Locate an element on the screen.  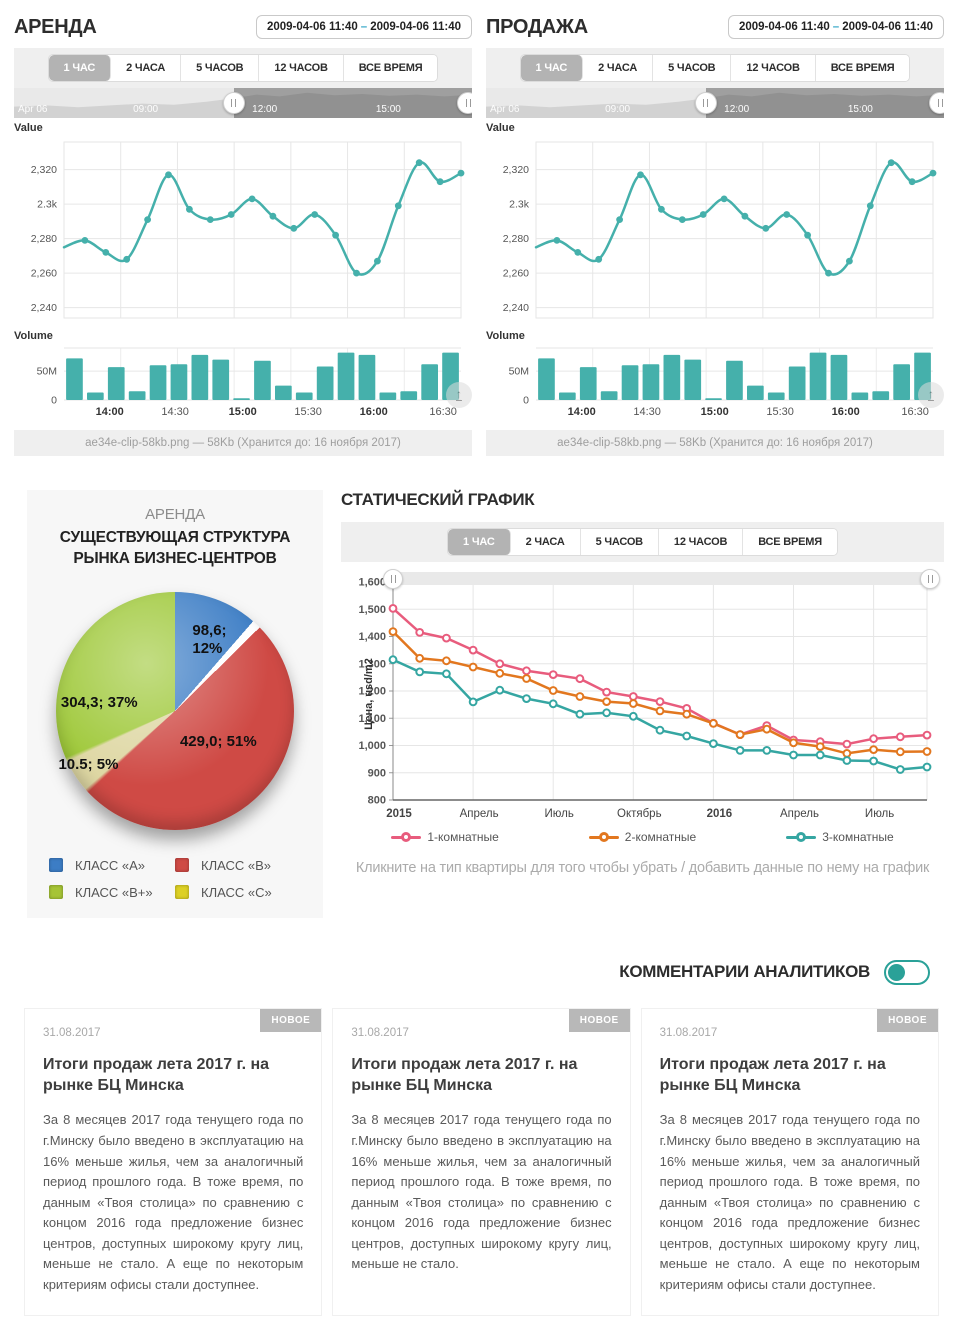
legend-label: КЛАСС «С» is located at coordinates (236, 892).